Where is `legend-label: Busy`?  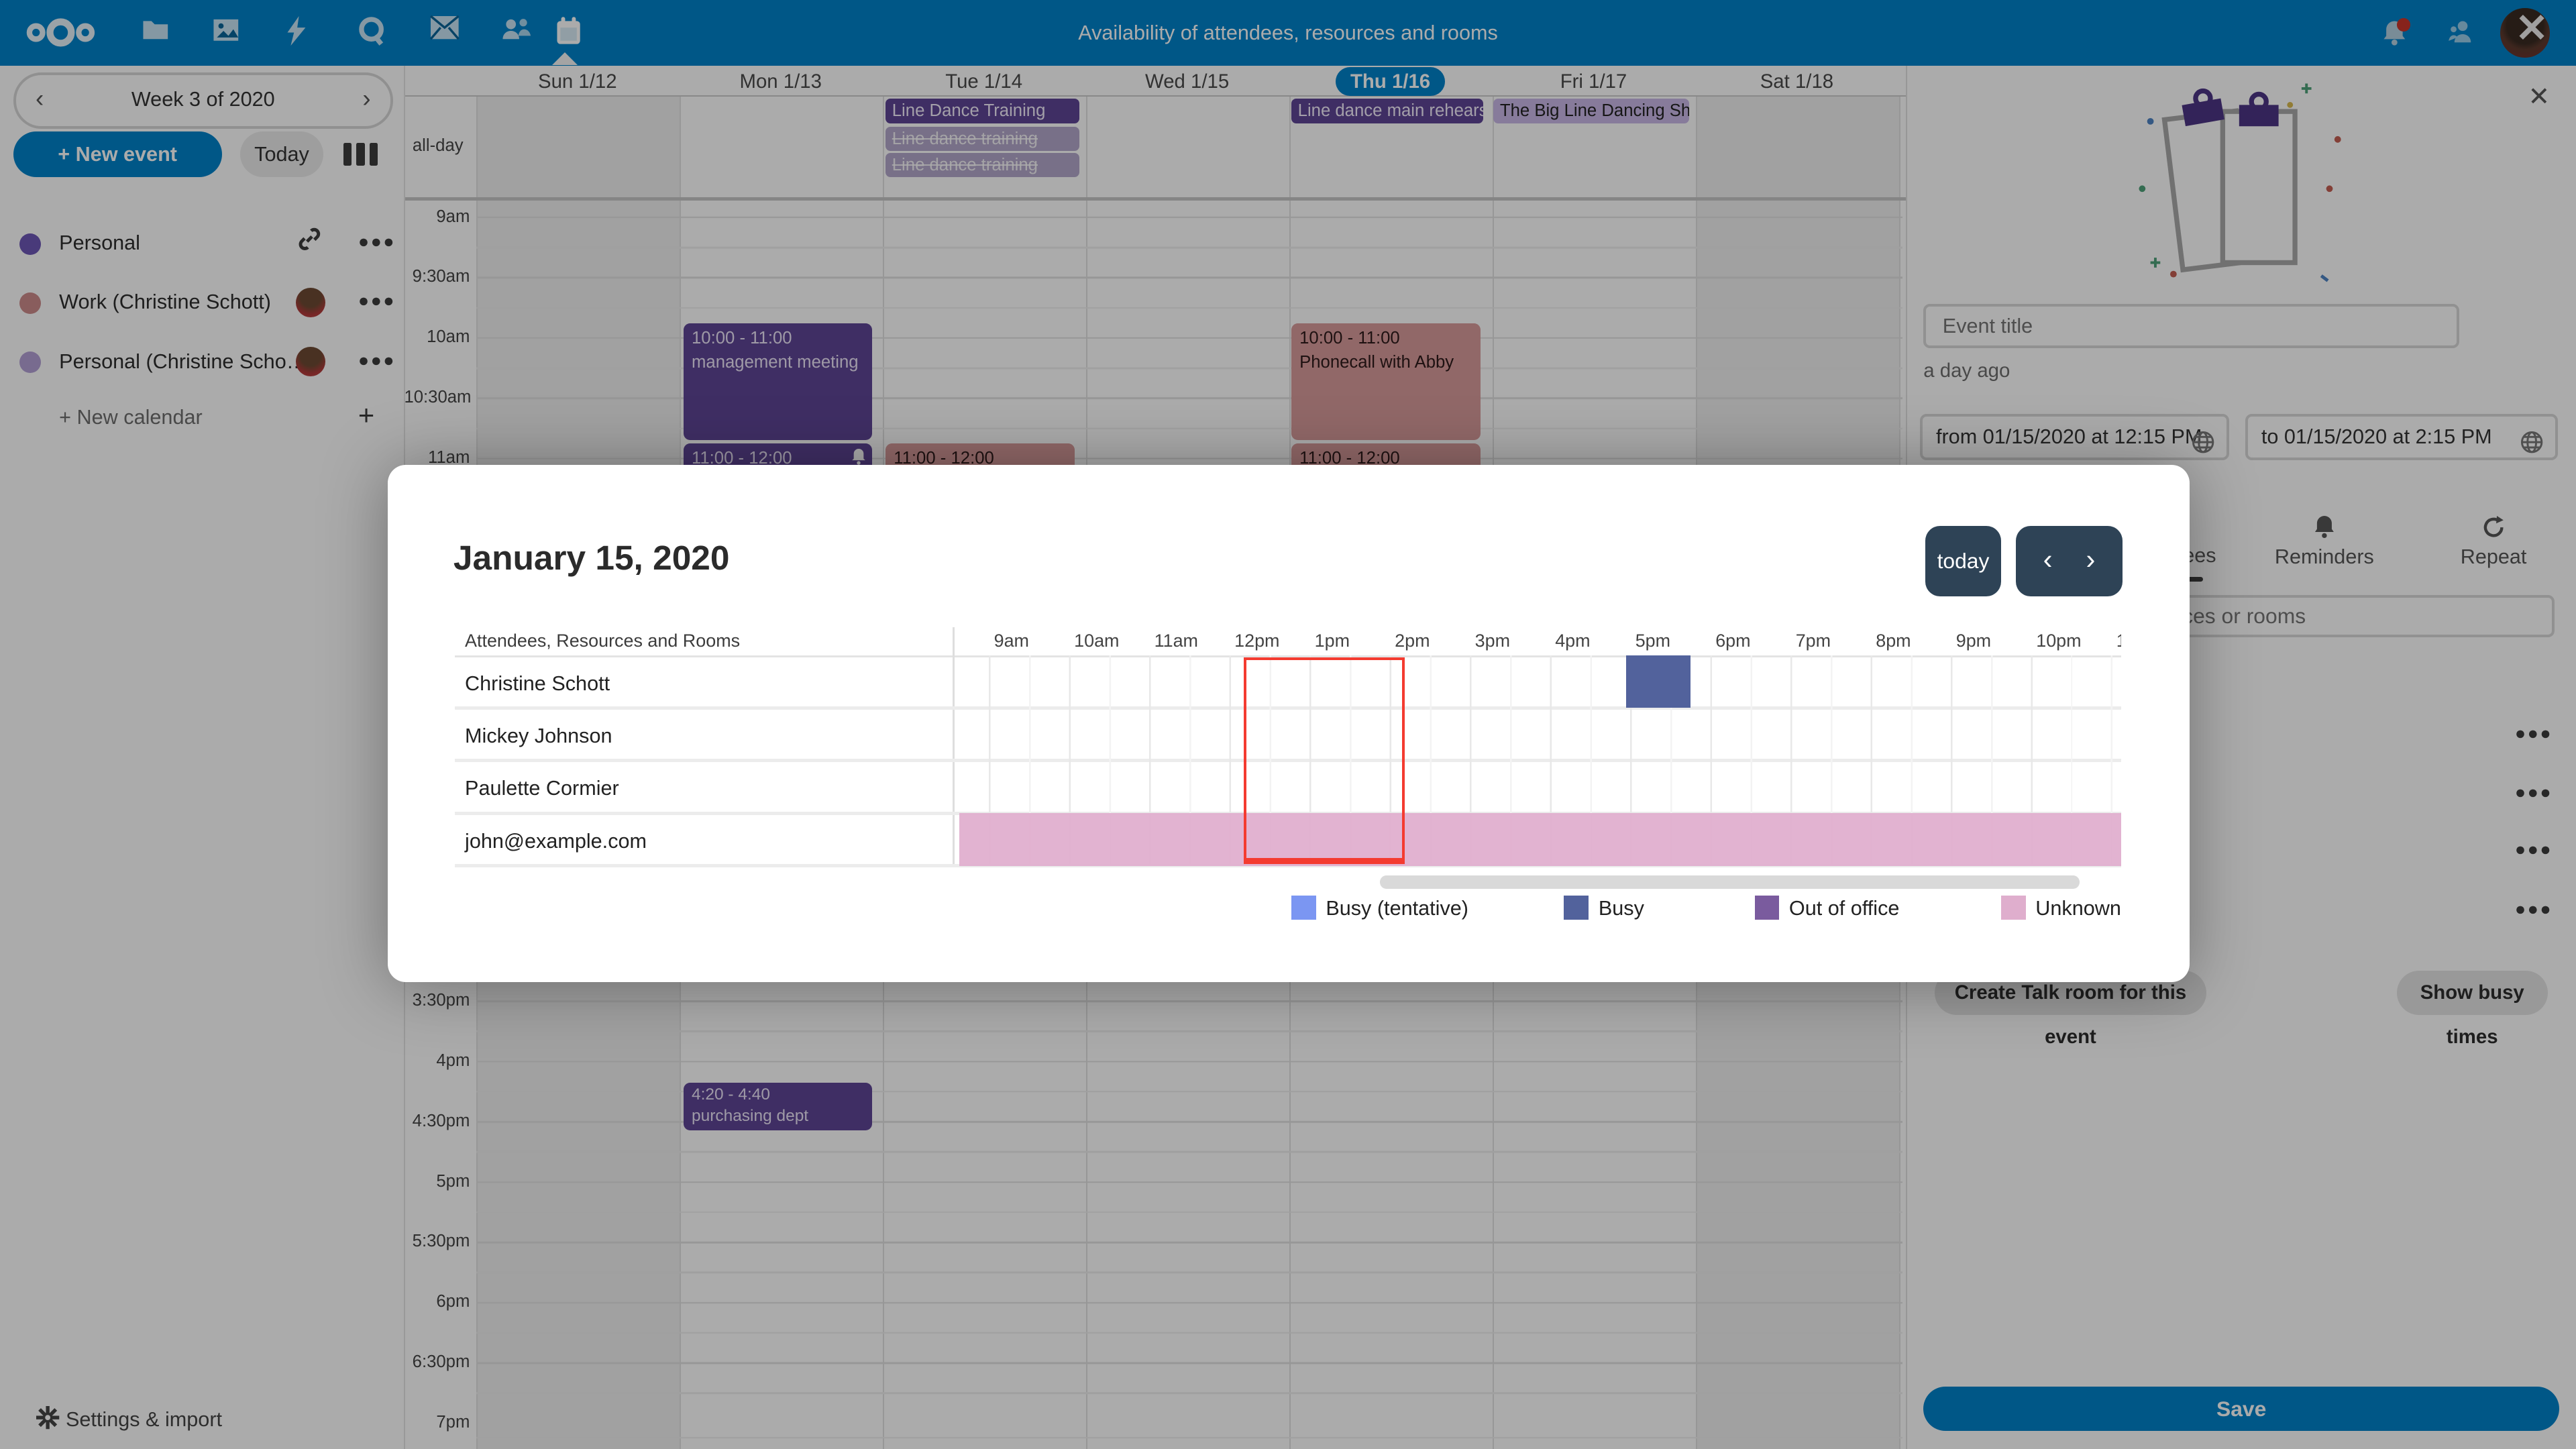
legend-label: Busy is located at coordinates (1621, 908).